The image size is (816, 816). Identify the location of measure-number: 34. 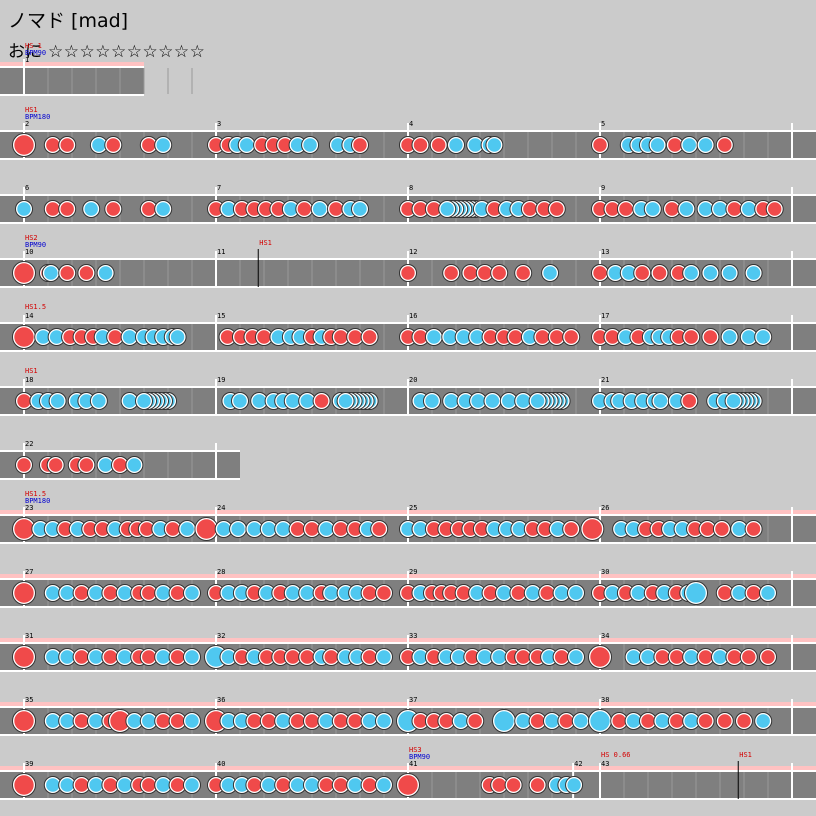
(605, 636).